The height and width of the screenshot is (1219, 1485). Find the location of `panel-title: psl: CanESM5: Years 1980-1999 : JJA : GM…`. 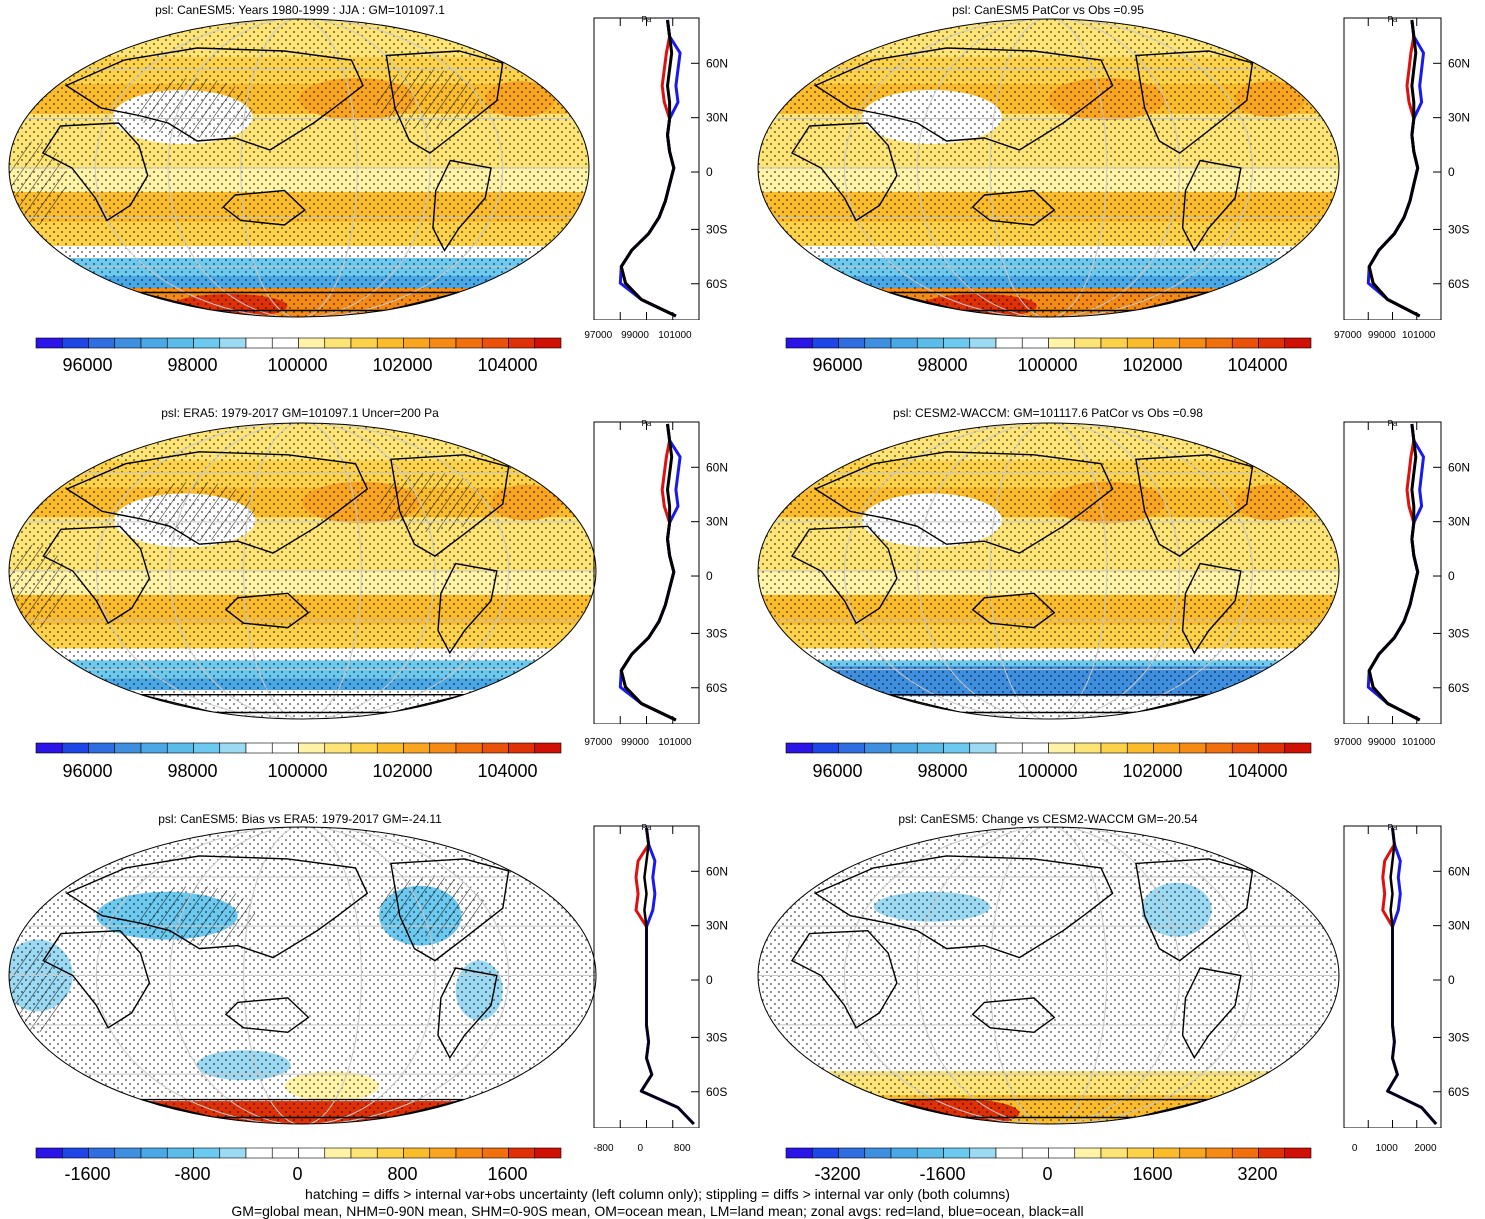

panel-title: psl: CanESM5: Years 1980-1999 : JJA : GM… is located at coordinates (300, 10).